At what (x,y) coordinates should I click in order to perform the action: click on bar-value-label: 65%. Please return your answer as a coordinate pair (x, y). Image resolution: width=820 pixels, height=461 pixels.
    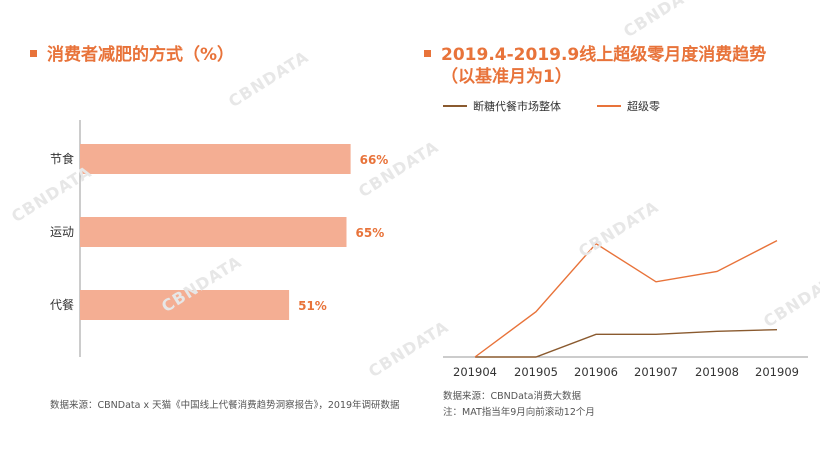
    Looking at the image, I should click on (370, 233).